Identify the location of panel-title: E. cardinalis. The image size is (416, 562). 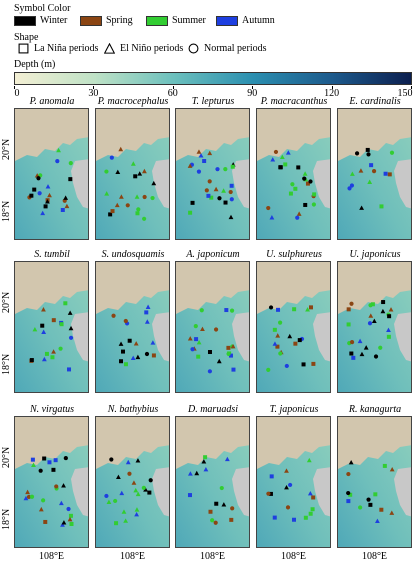
(375, 101).